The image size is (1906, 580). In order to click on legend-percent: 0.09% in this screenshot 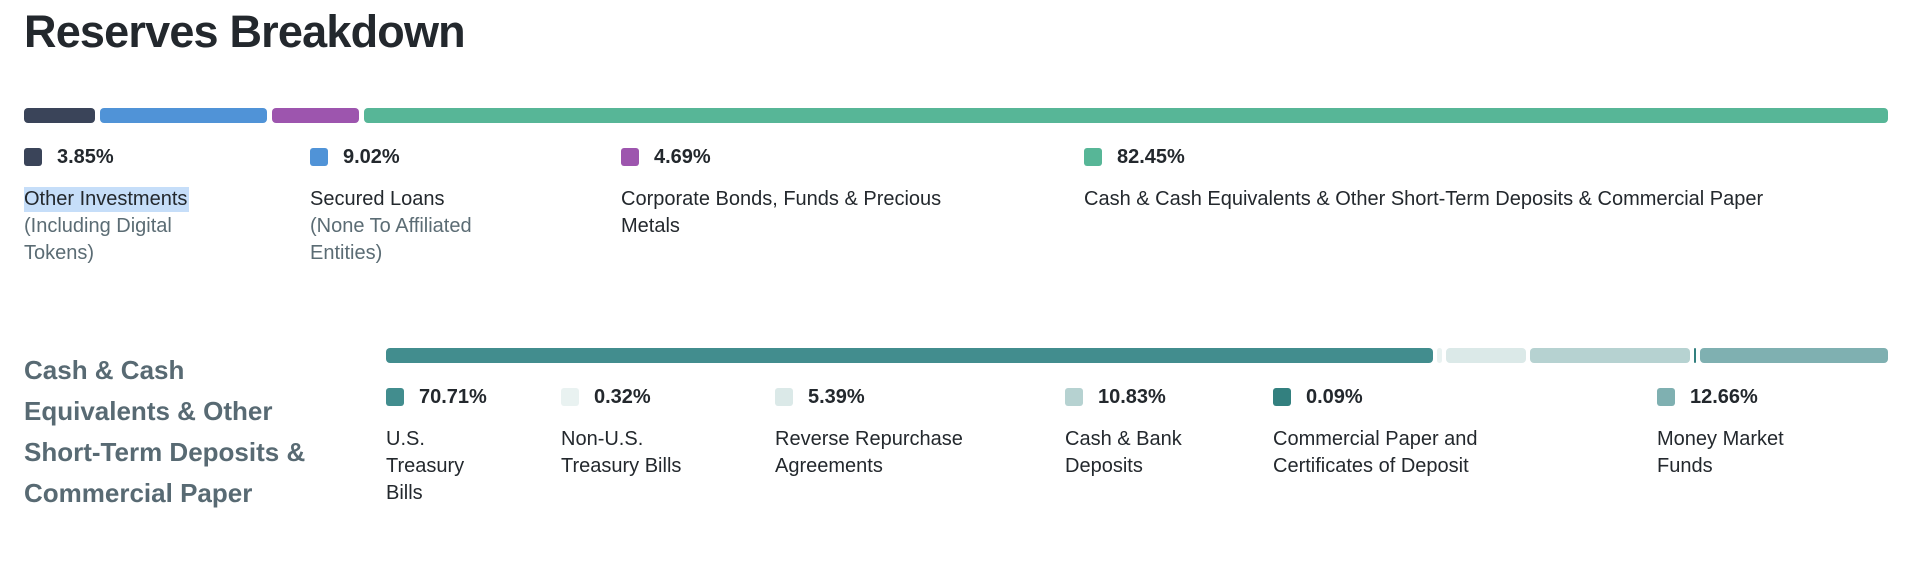, I will do `click(1334, 396)`.